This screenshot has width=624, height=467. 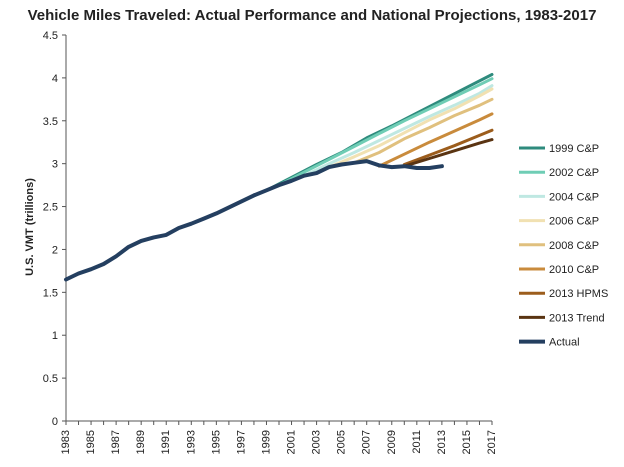 I want to click on y-tick-label: 2, so click(x=55, y=250).